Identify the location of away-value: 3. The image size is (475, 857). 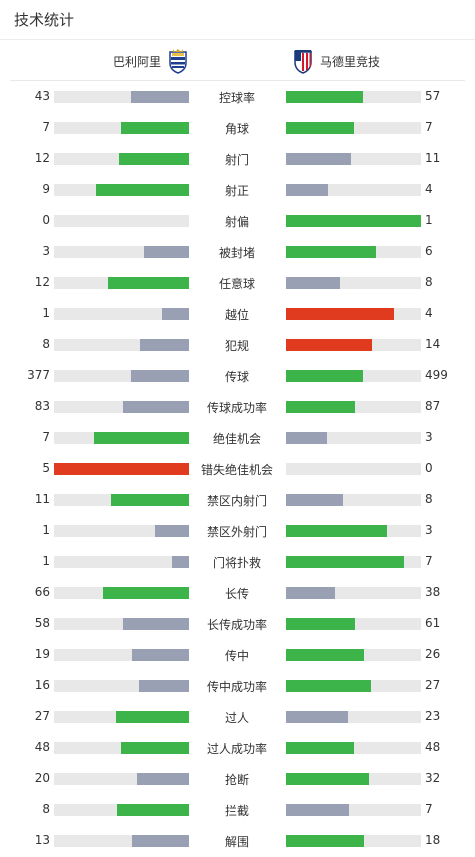
(429, 437).